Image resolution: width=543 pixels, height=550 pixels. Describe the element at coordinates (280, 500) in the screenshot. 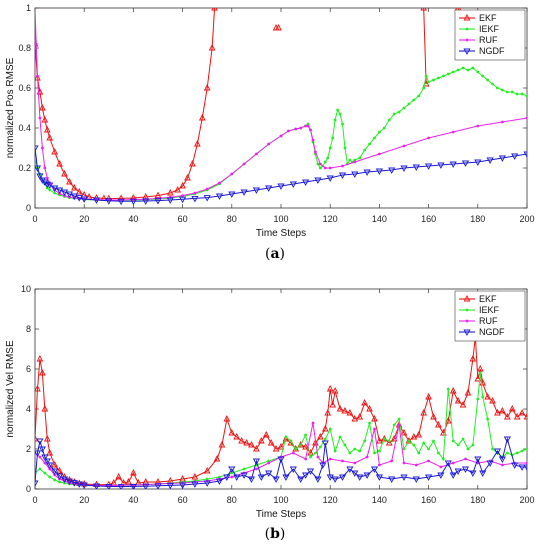

I see `x-tick-label: 100` at that location.